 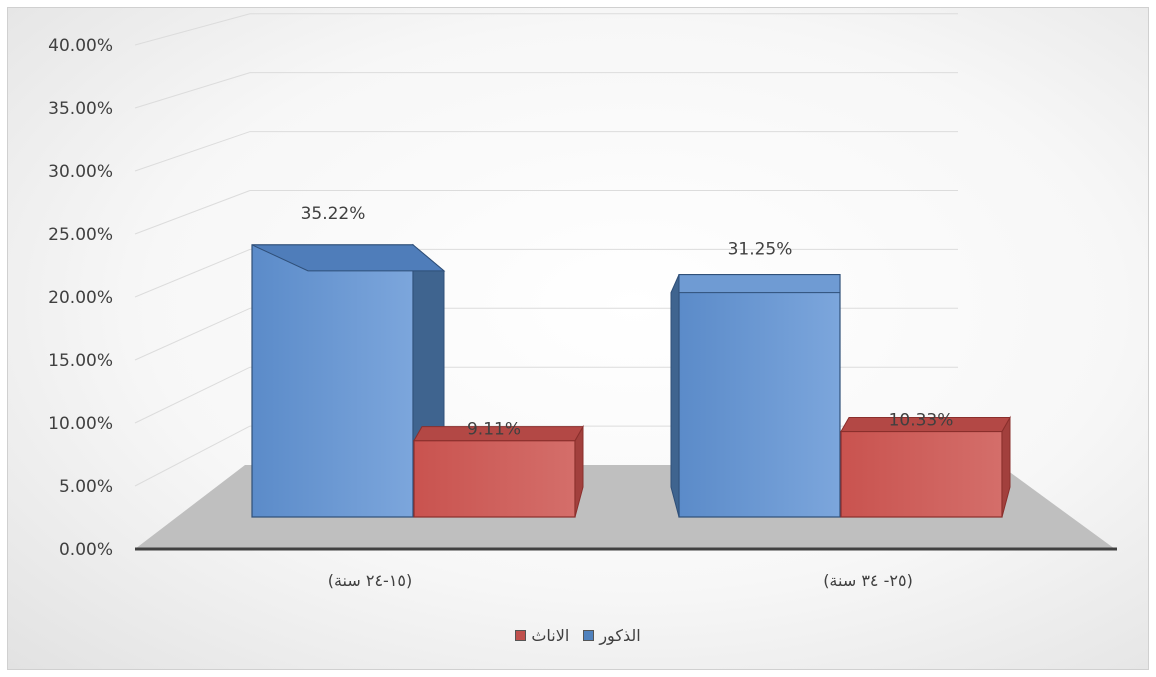 I want to click on legend-item: الذكور, so click(x=612, y=635).